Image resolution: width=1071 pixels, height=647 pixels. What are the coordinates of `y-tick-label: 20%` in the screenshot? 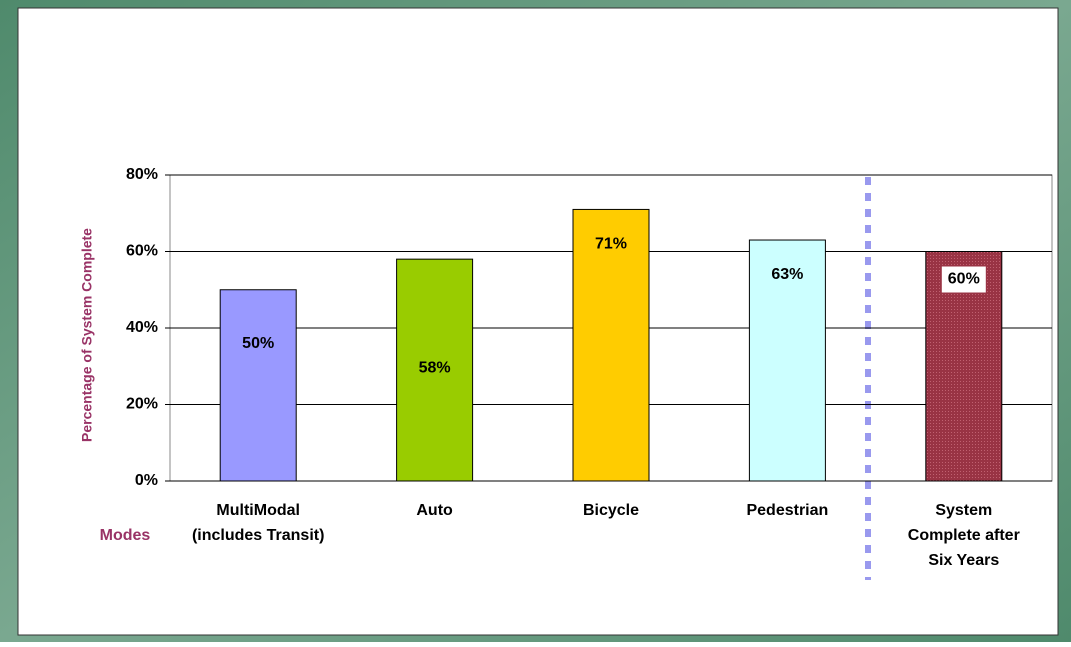 It's located at (142, 404).